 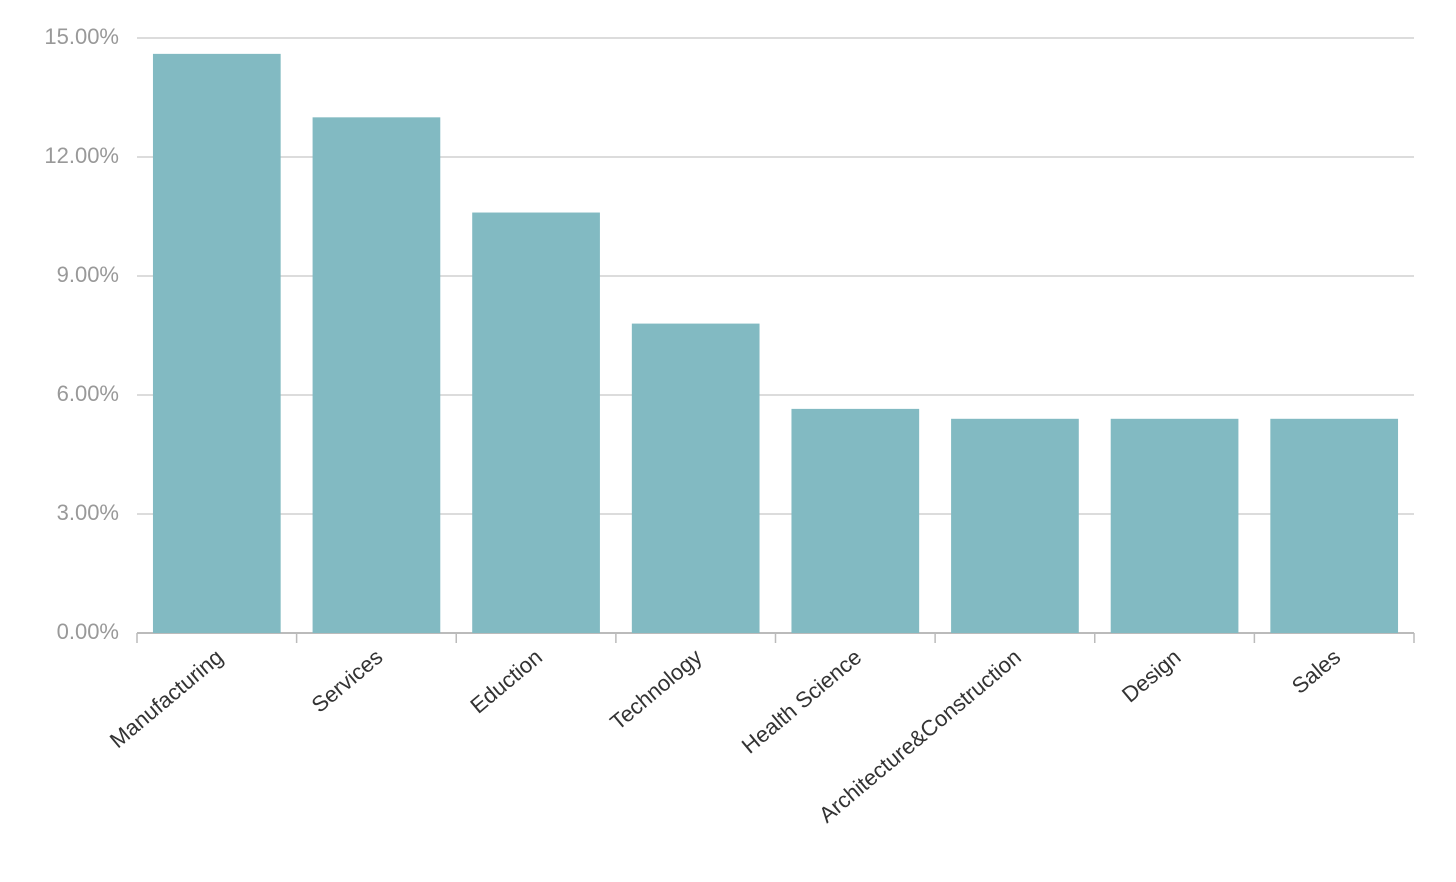 What do you see at coordinates (166, 698) in the screenshot?
I see `x-tick-label: Manufacturing` at bounding box center [166, 698].